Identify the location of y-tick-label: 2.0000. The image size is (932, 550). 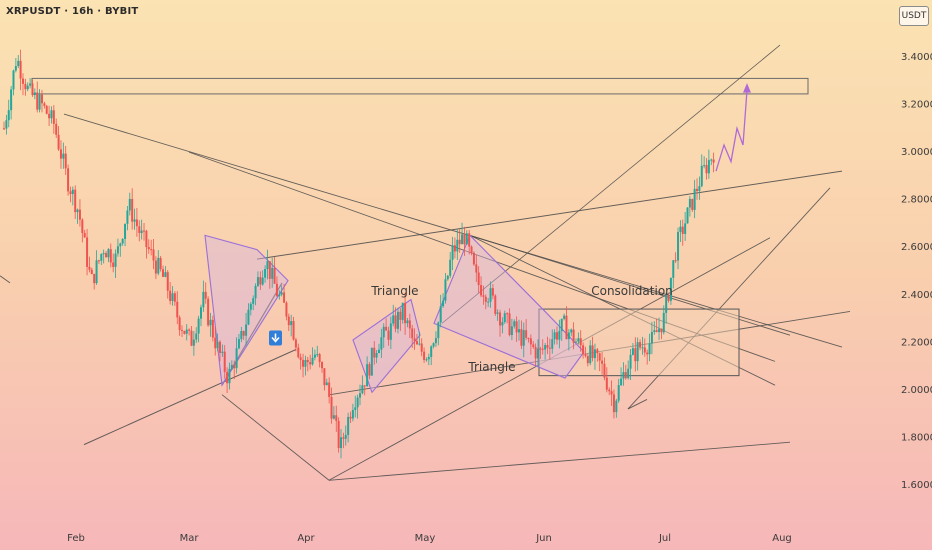
(916, 390).